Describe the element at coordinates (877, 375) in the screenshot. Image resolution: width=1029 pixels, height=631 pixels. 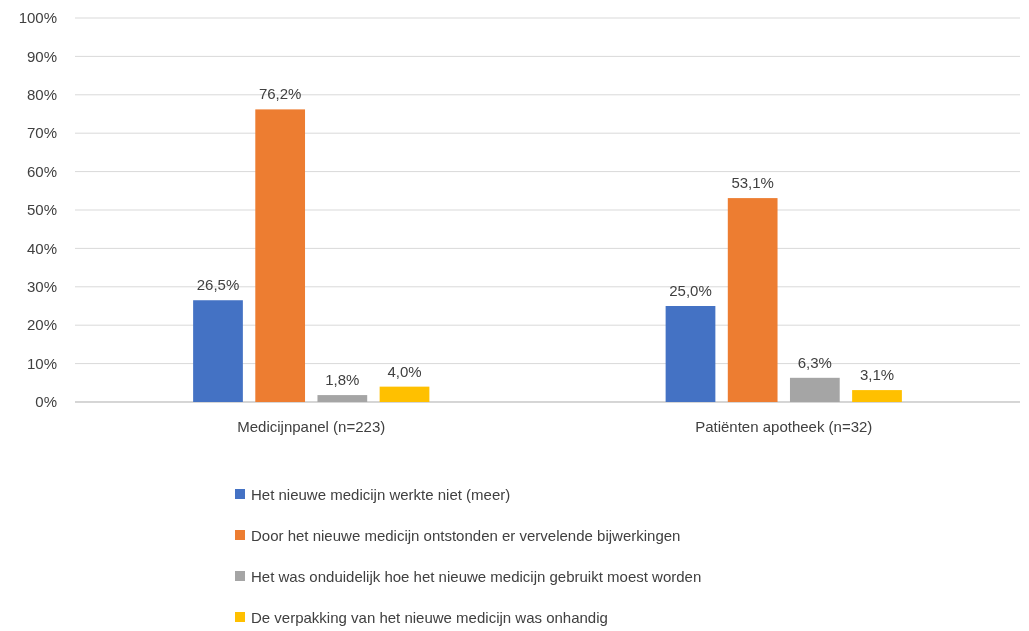
I see `data-label: 3,1%` at that location.